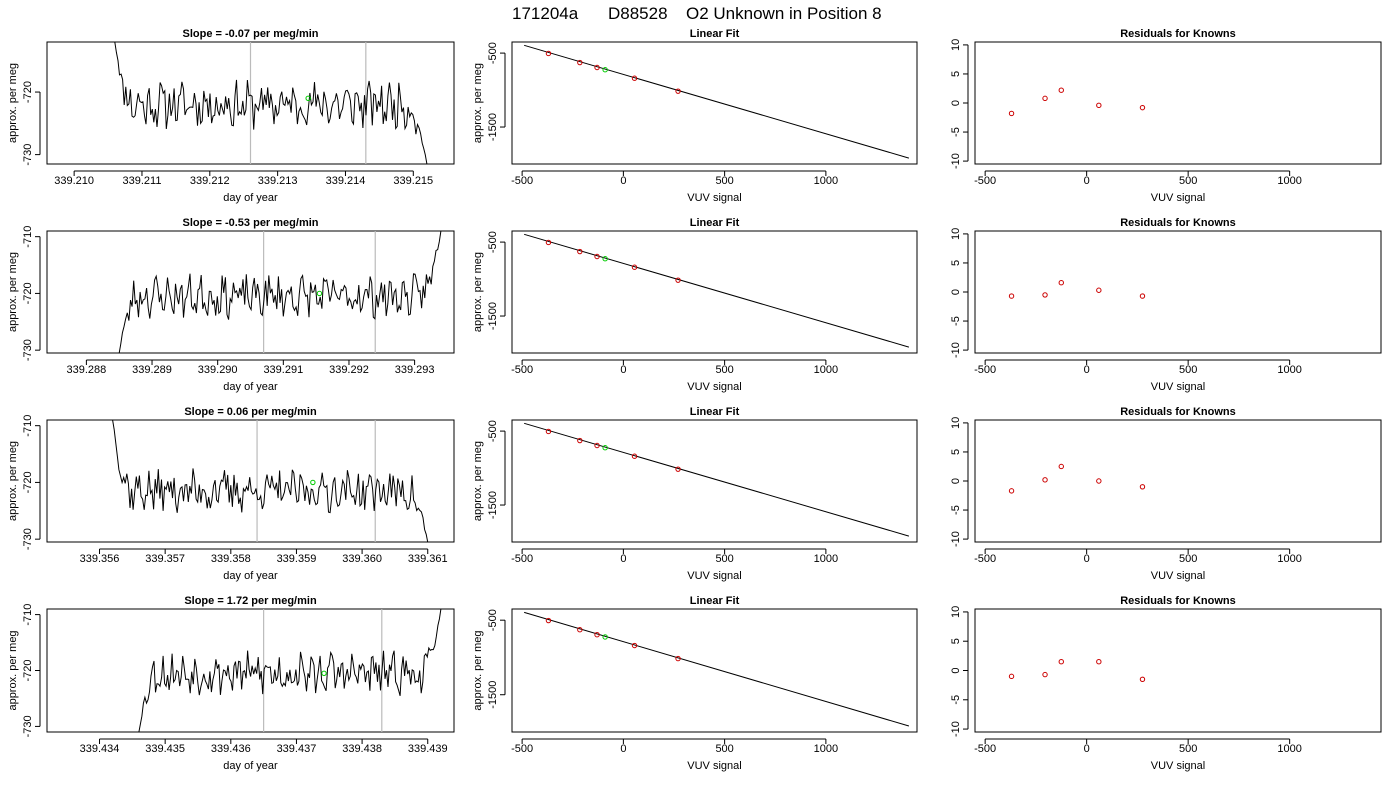 This screenshot has height=800, width=1400. Describe the element at coordinates (165, 749) in the screenshot. I see `x-tick-label: 339.435` at that location.